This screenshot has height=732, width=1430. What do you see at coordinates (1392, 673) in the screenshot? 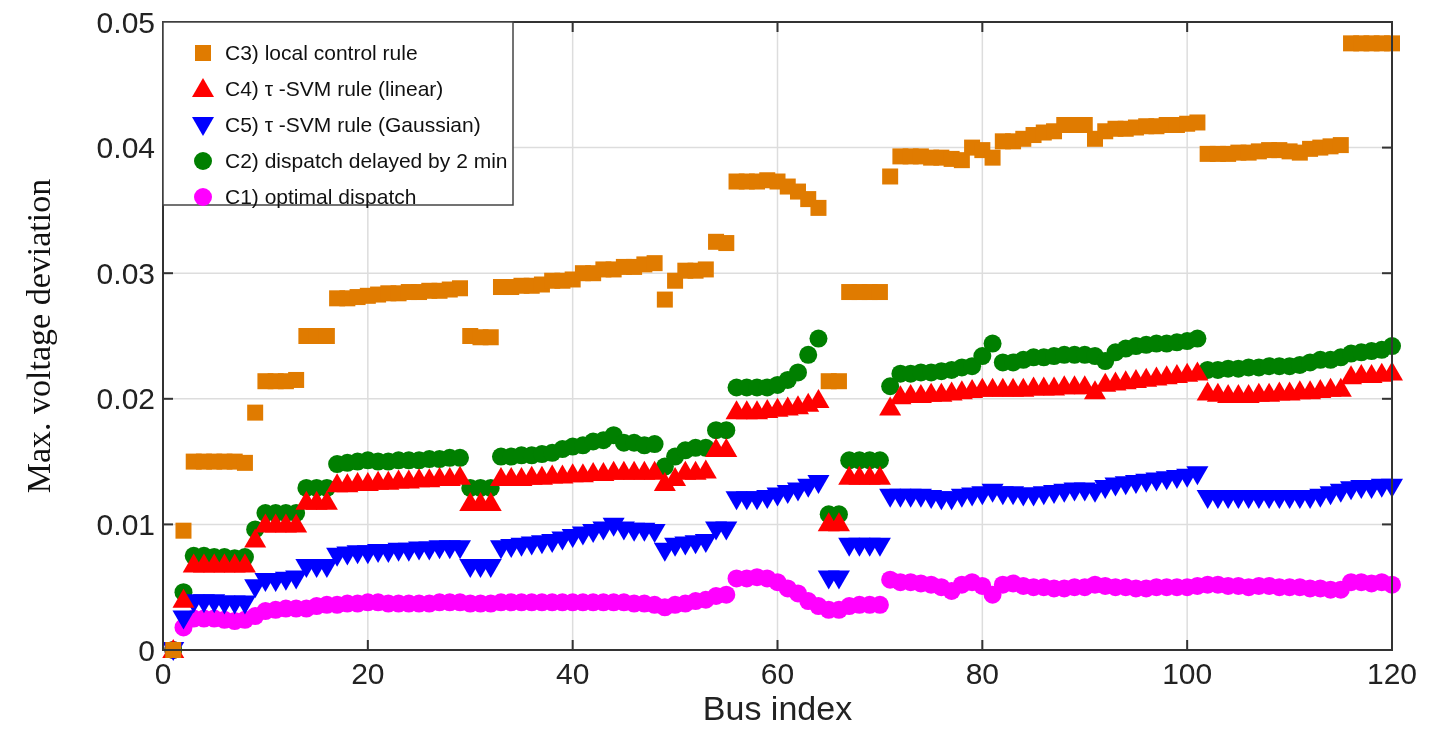
I see `x-tick-label: 120` at bounding box center [1392, 673].